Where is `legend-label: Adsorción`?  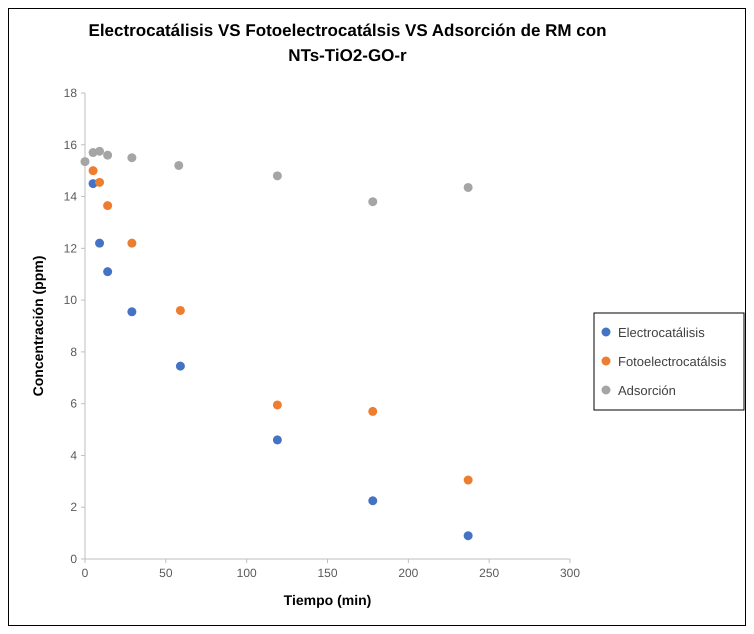
legend-label: Adsorción is located at coordinates (647, 390).